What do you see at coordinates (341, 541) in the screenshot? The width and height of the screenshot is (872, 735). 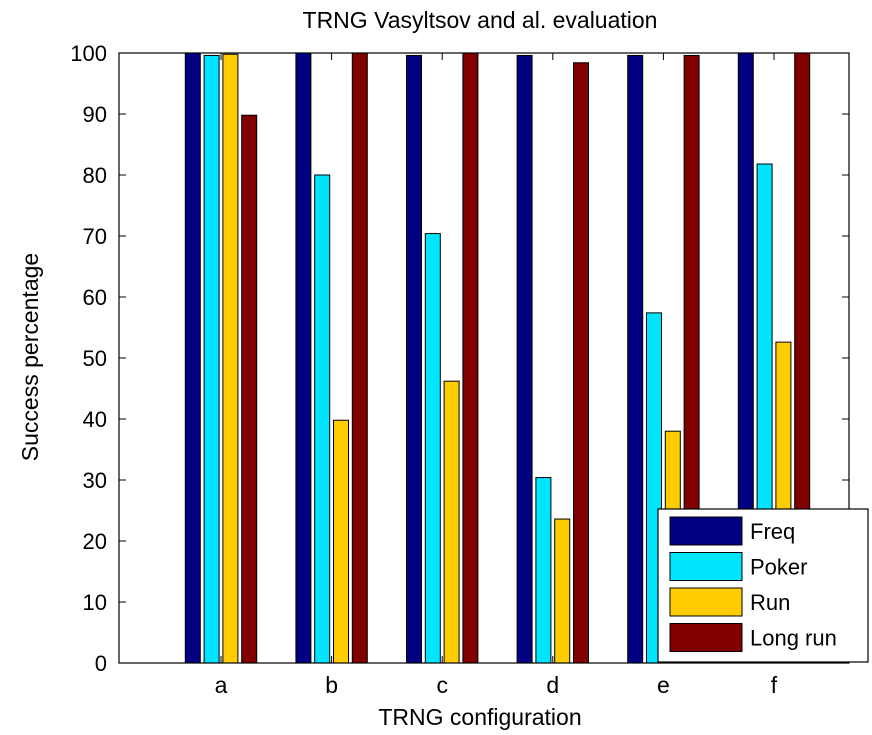 I see `bar-run-b` at bounding box center [341, 541].